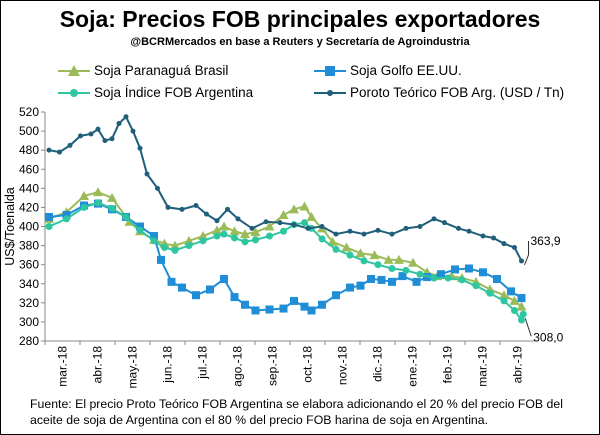  What do you see at coordinates (168, 365) in the screenshot?
I see `x-tick-label: jun.-18` at bounding box center [168, 365].